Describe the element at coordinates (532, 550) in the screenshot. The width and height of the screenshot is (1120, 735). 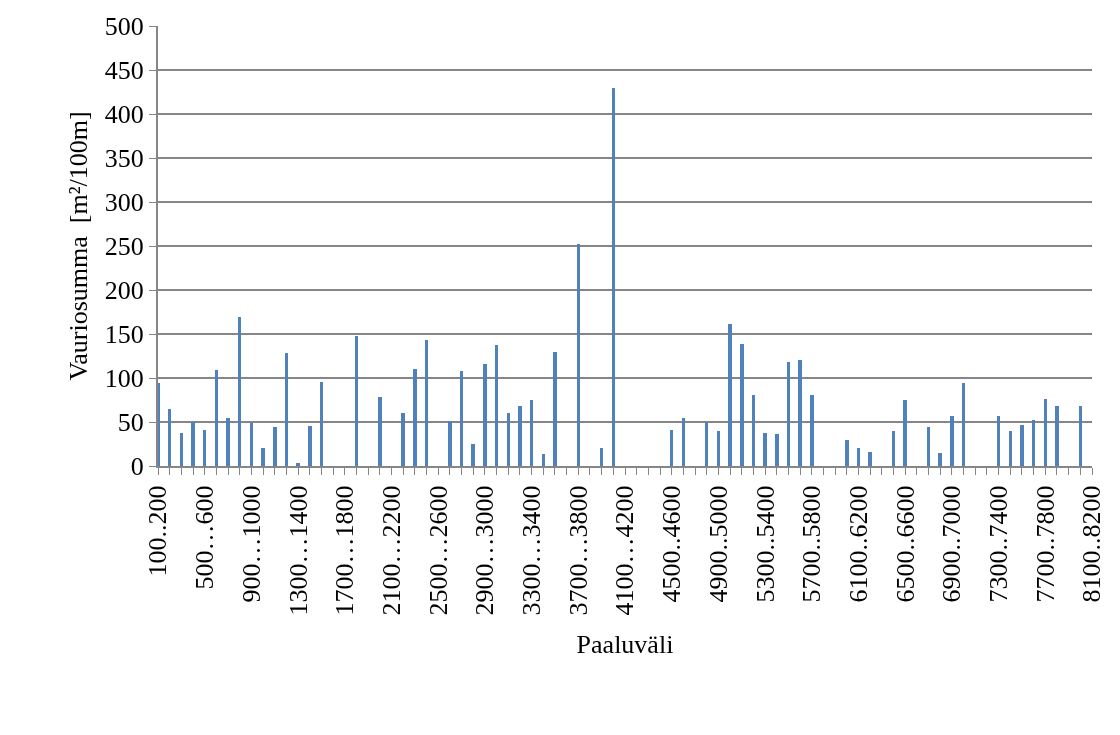
I see `x-tick-label: 3300…3400` at that location.